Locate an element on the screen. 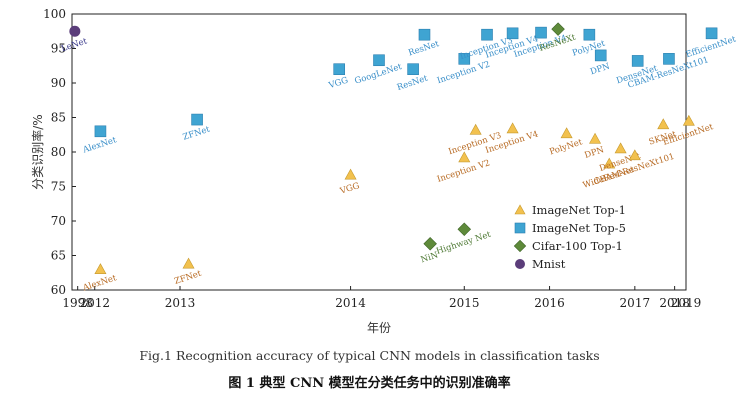  x-tick-label: 2019 is located at coordinates (686, 303).